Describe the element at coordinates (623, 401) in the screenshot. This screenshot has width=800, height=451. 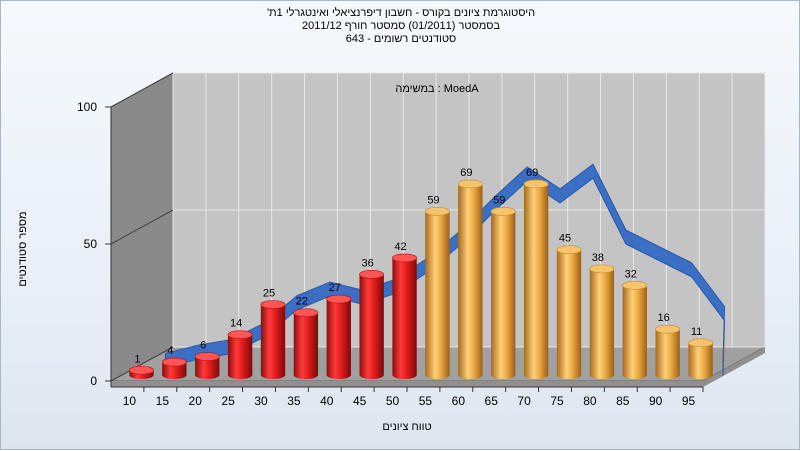
I see `x-tick-label: 85` at that location.